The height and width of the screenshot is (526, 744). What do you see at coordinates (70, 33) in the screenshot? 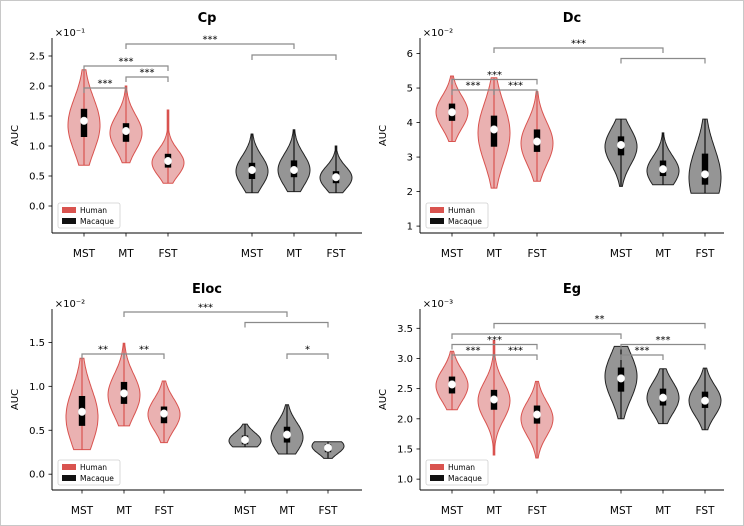
I see `axis-exponent: ×10⁻¹` at bounding box center [70, 33].